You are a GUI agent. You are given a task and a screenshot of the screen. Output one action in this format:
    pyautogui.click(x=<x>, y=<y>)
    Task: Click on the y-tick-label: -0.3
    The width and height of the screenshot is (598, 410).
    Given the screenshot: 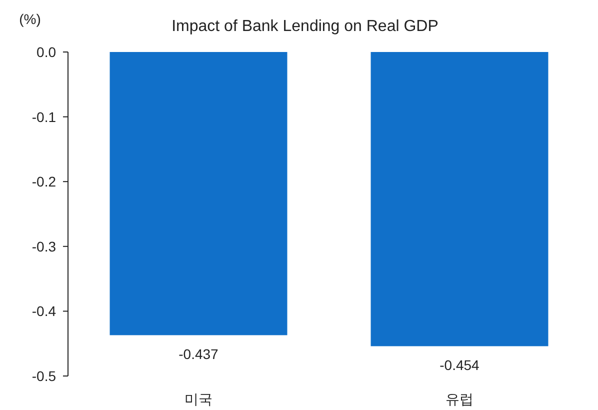 What is the action you would take?
    pyautogui.click(x=44, y=246)
    